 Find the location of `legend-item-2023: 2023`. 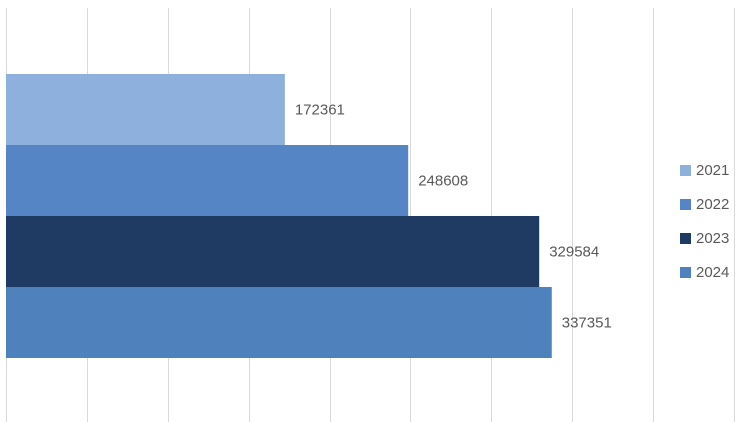

legend-item-2023: 2023 is located at coordinates (711, 238).